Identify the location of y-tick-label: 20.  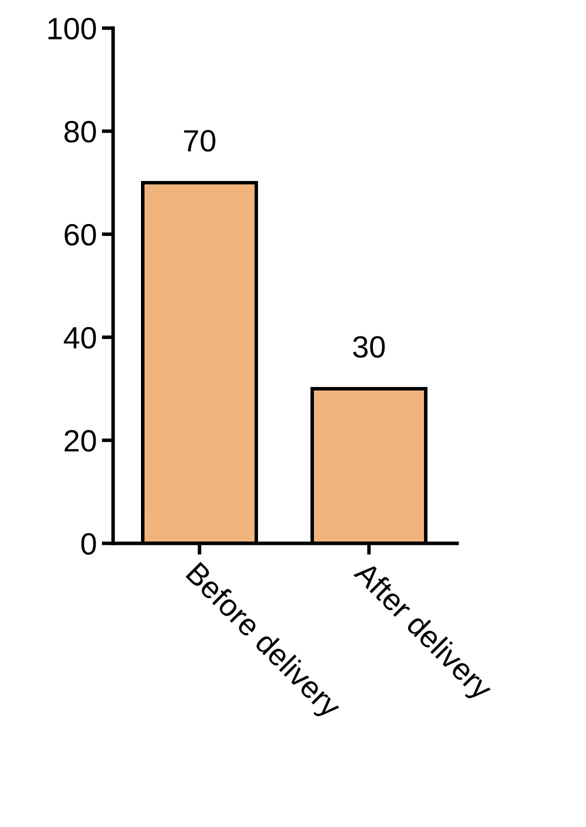
(80, 441).